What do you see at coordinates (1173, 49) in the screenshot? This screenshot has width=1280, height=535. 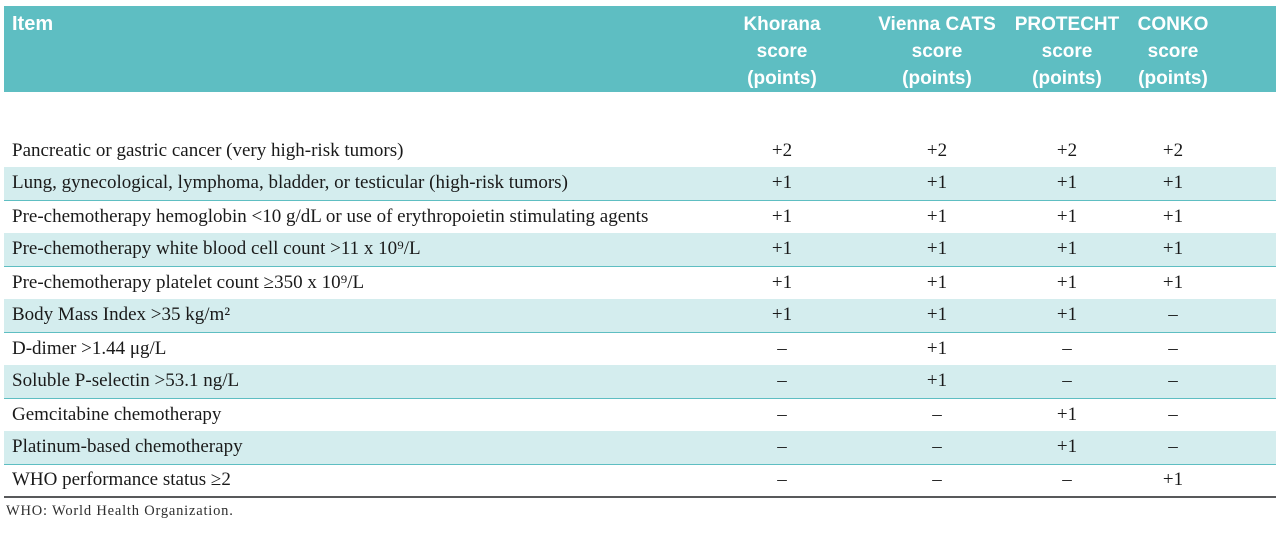 I see `column-header-conko: CONKO score (points)` at bounding box center [1173, 49].